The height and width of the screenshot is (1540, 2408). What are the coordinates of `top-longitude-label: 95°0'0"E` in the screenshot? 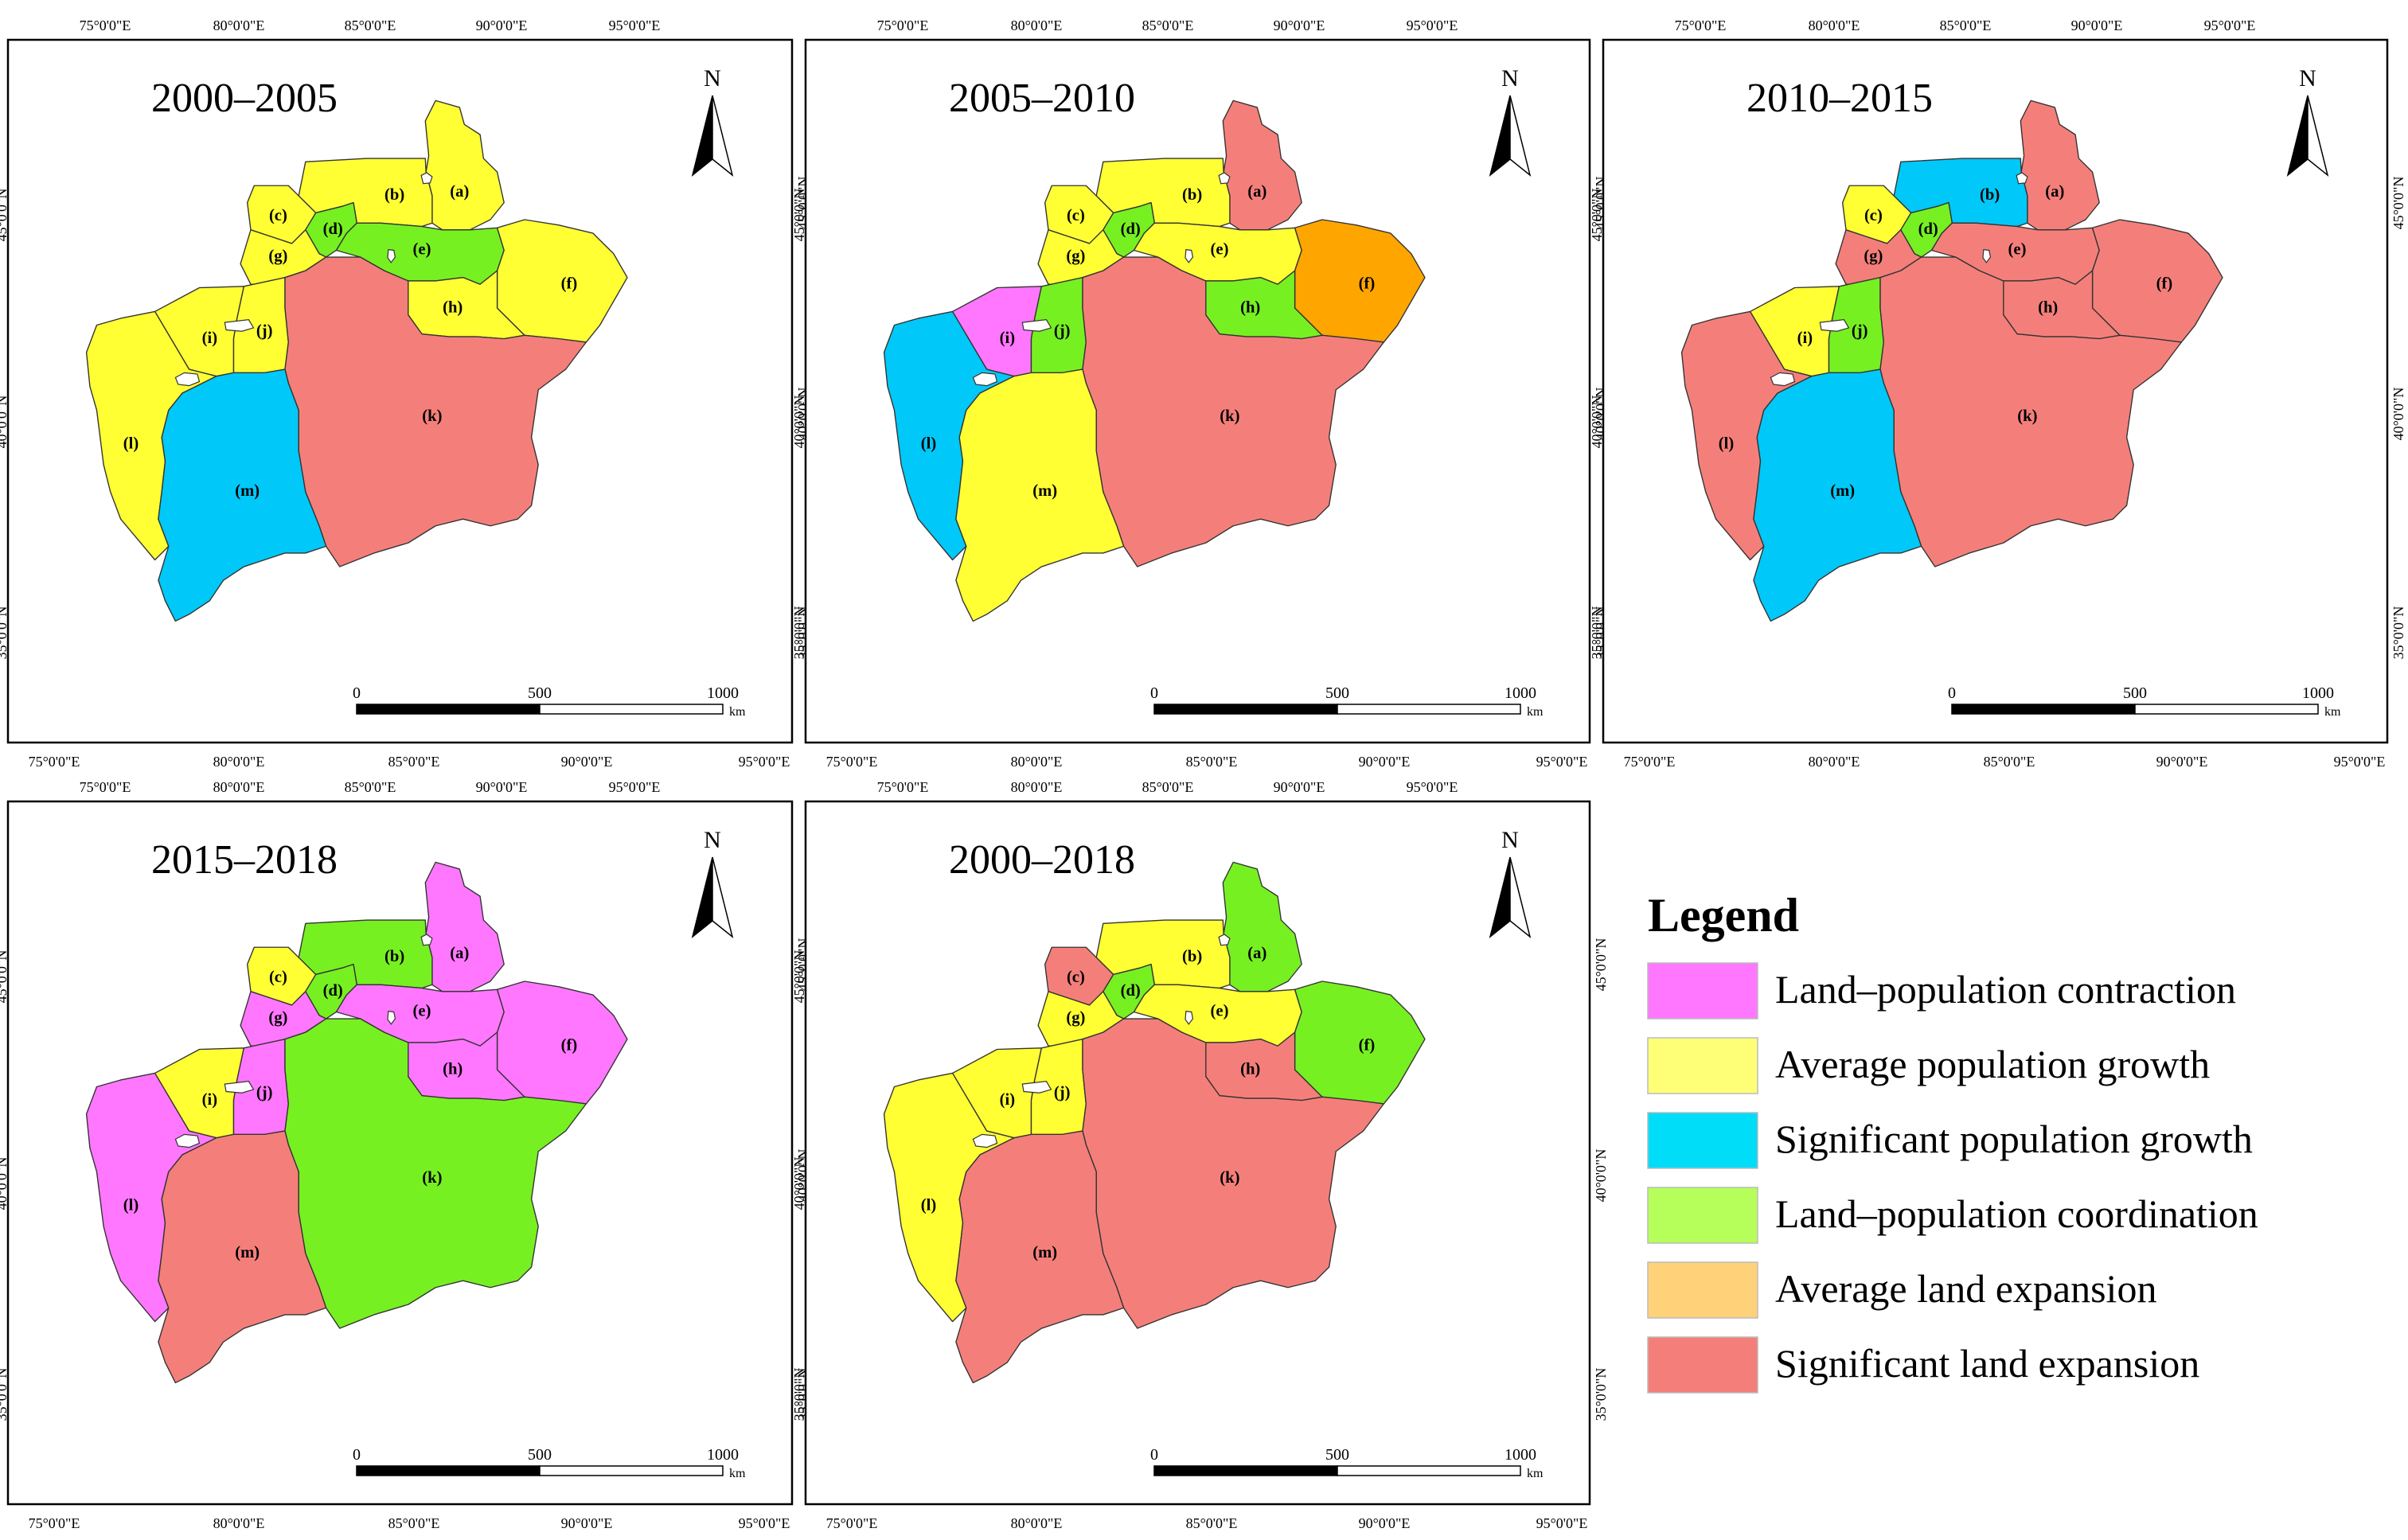 It's located at (1432, 787).